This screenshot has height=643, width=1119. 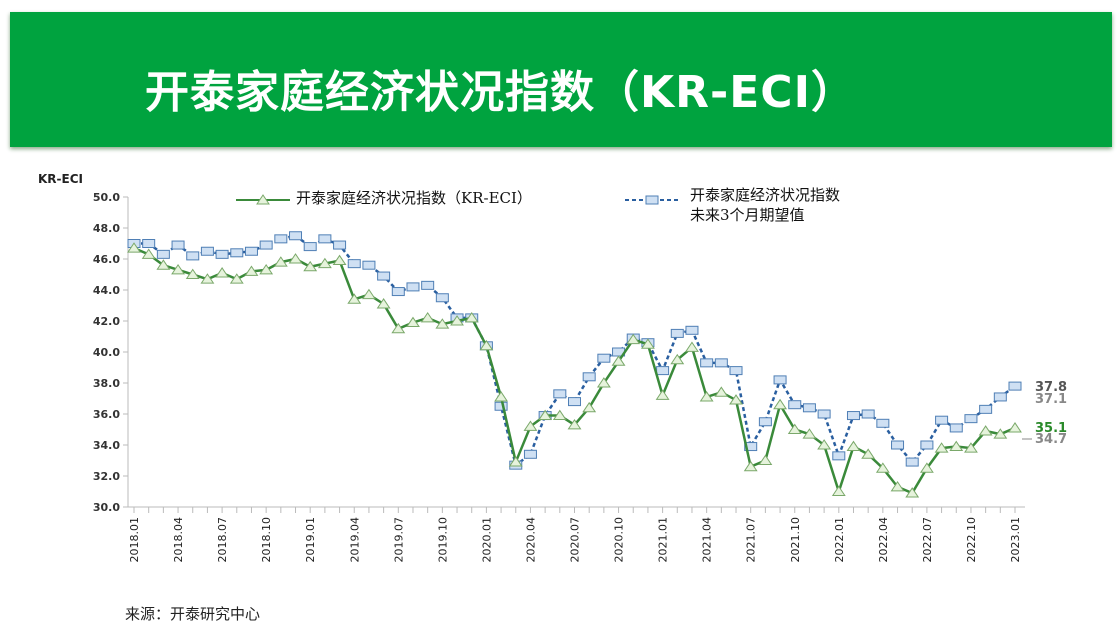 I want to click on y-tick-label: 48.0, so click(x=106, y=228).